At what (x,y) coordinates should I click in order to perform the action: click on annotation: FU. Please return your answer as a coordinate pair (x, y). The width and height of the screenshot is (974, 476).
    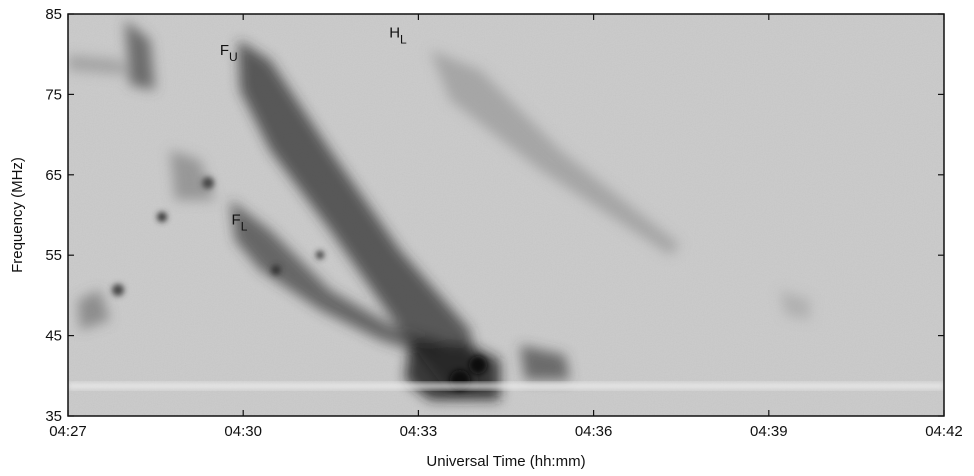
    Looking at the image, I should click on (229, 53).